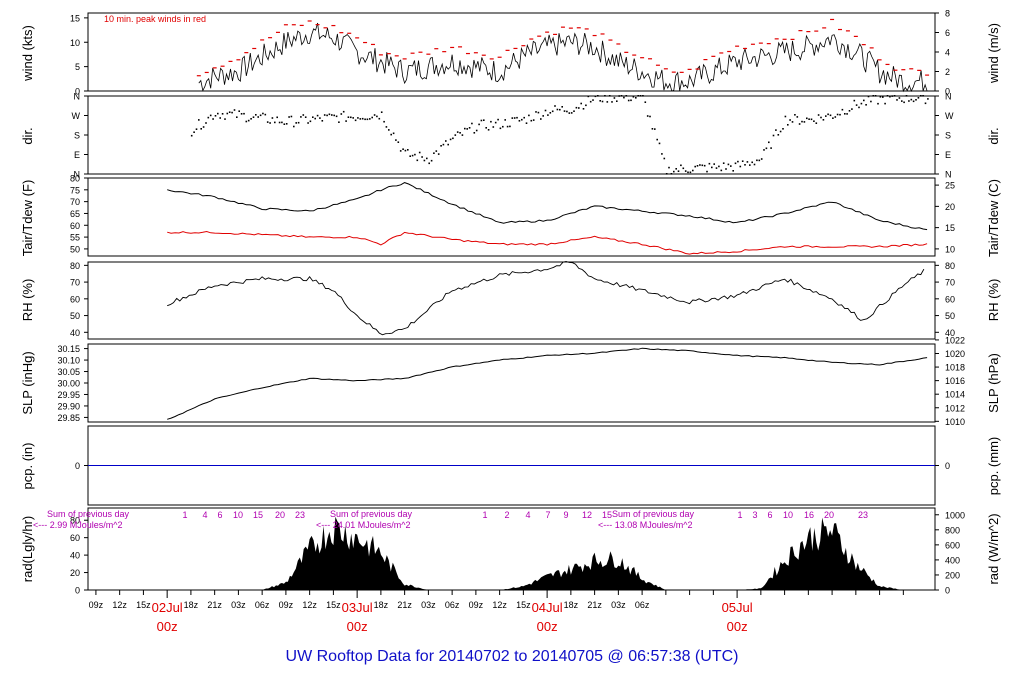  I want to click on rad-sun-hour-label: 12, so click(587, 515).